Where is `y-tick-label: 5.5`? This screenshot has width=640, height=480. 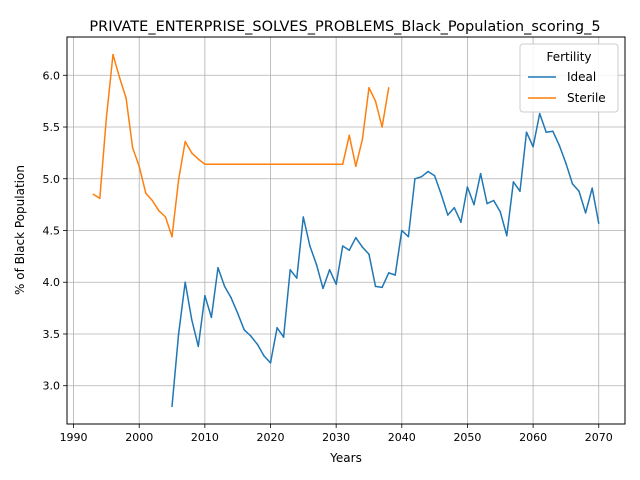 y-tick-label: 5.5 is located at coordinates (52, 127).